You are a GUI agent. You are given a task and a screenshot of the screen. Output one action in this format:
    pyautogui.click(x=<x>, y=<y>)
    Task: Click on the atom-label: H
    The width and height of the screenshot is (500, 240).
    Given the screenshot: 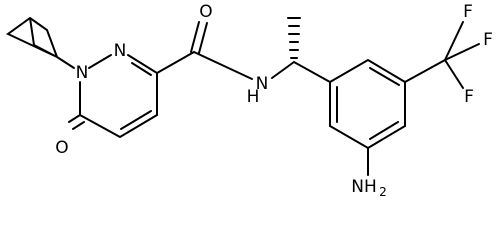 What is the action you would take?
    pyautogui.click(x=253, y=97)
    